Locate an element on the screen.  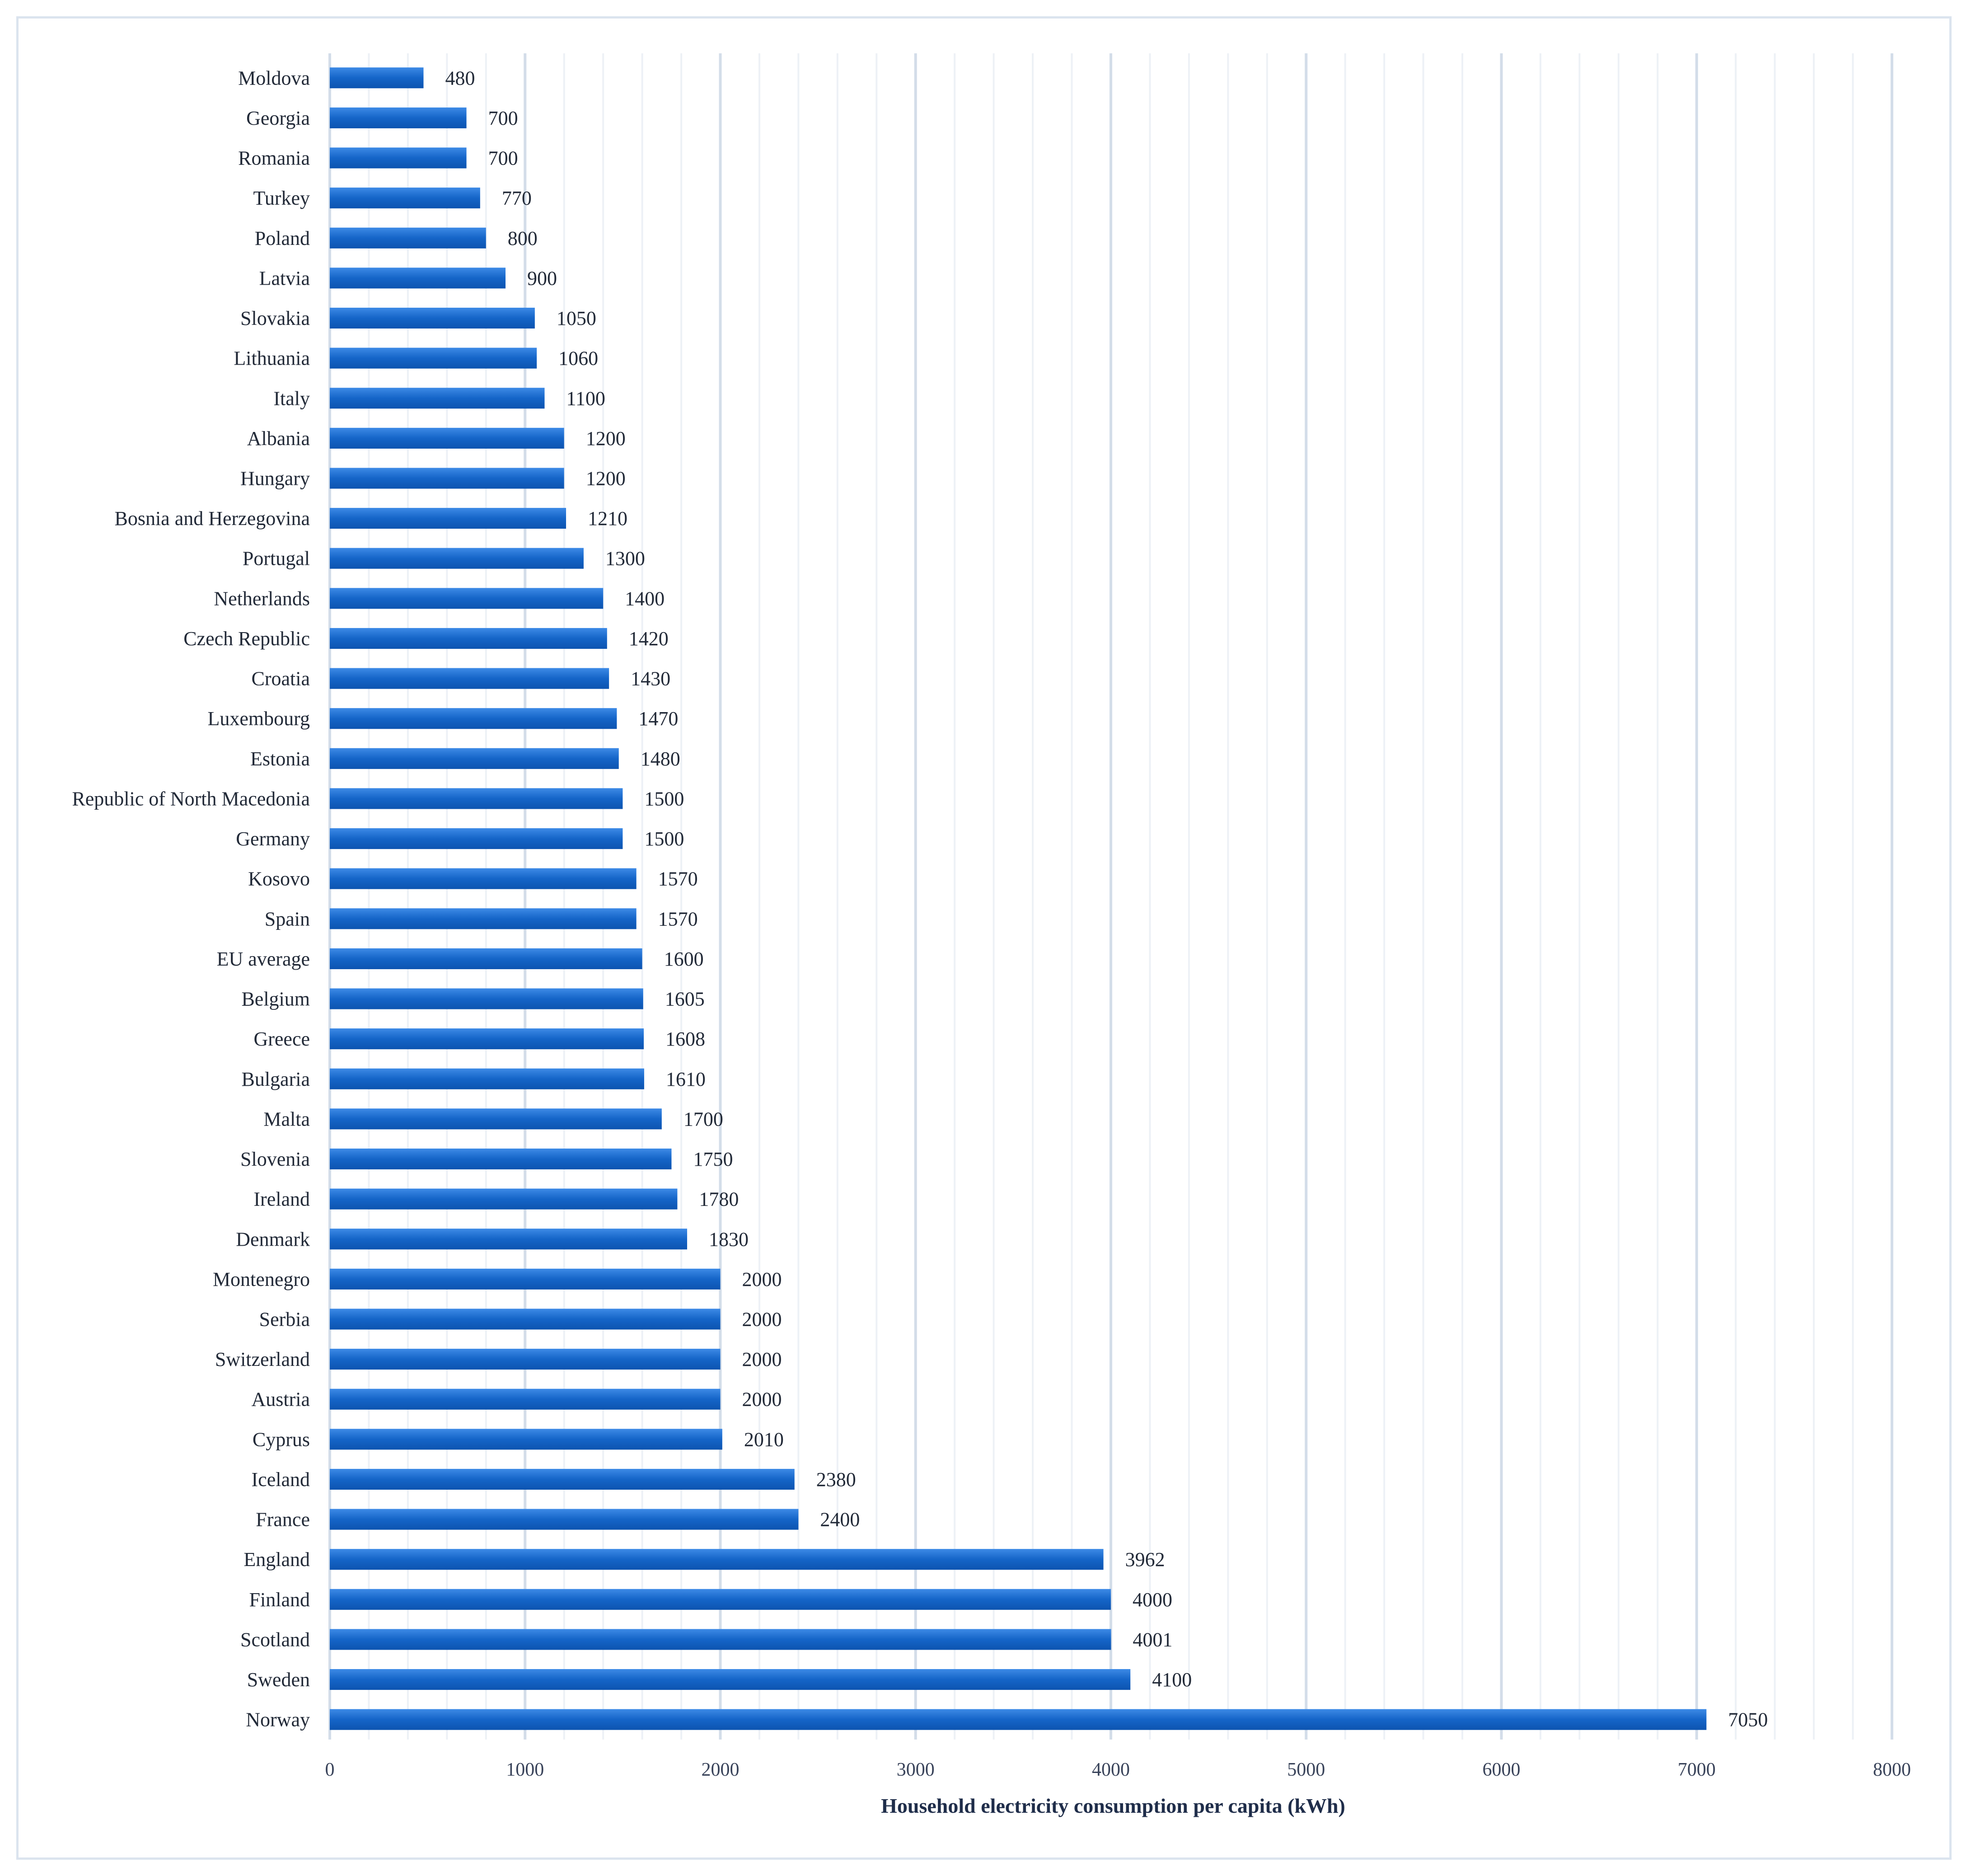
category-label: Iceland is located at coordinates (281, 1479).